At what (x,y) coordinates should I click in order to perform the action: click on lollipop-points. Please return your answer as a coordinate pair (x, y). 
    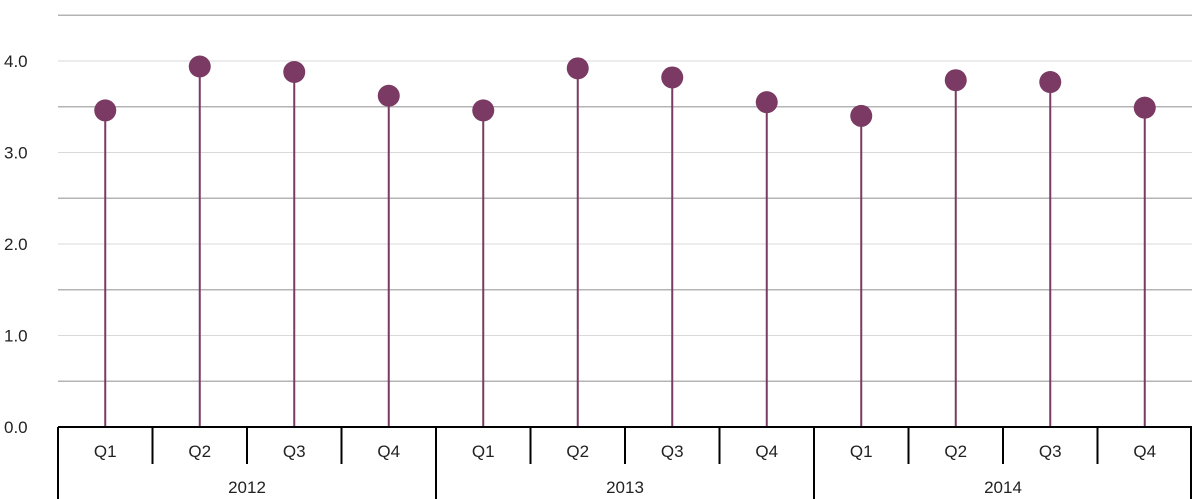
    Looking at the image, I should click on (625, 91).